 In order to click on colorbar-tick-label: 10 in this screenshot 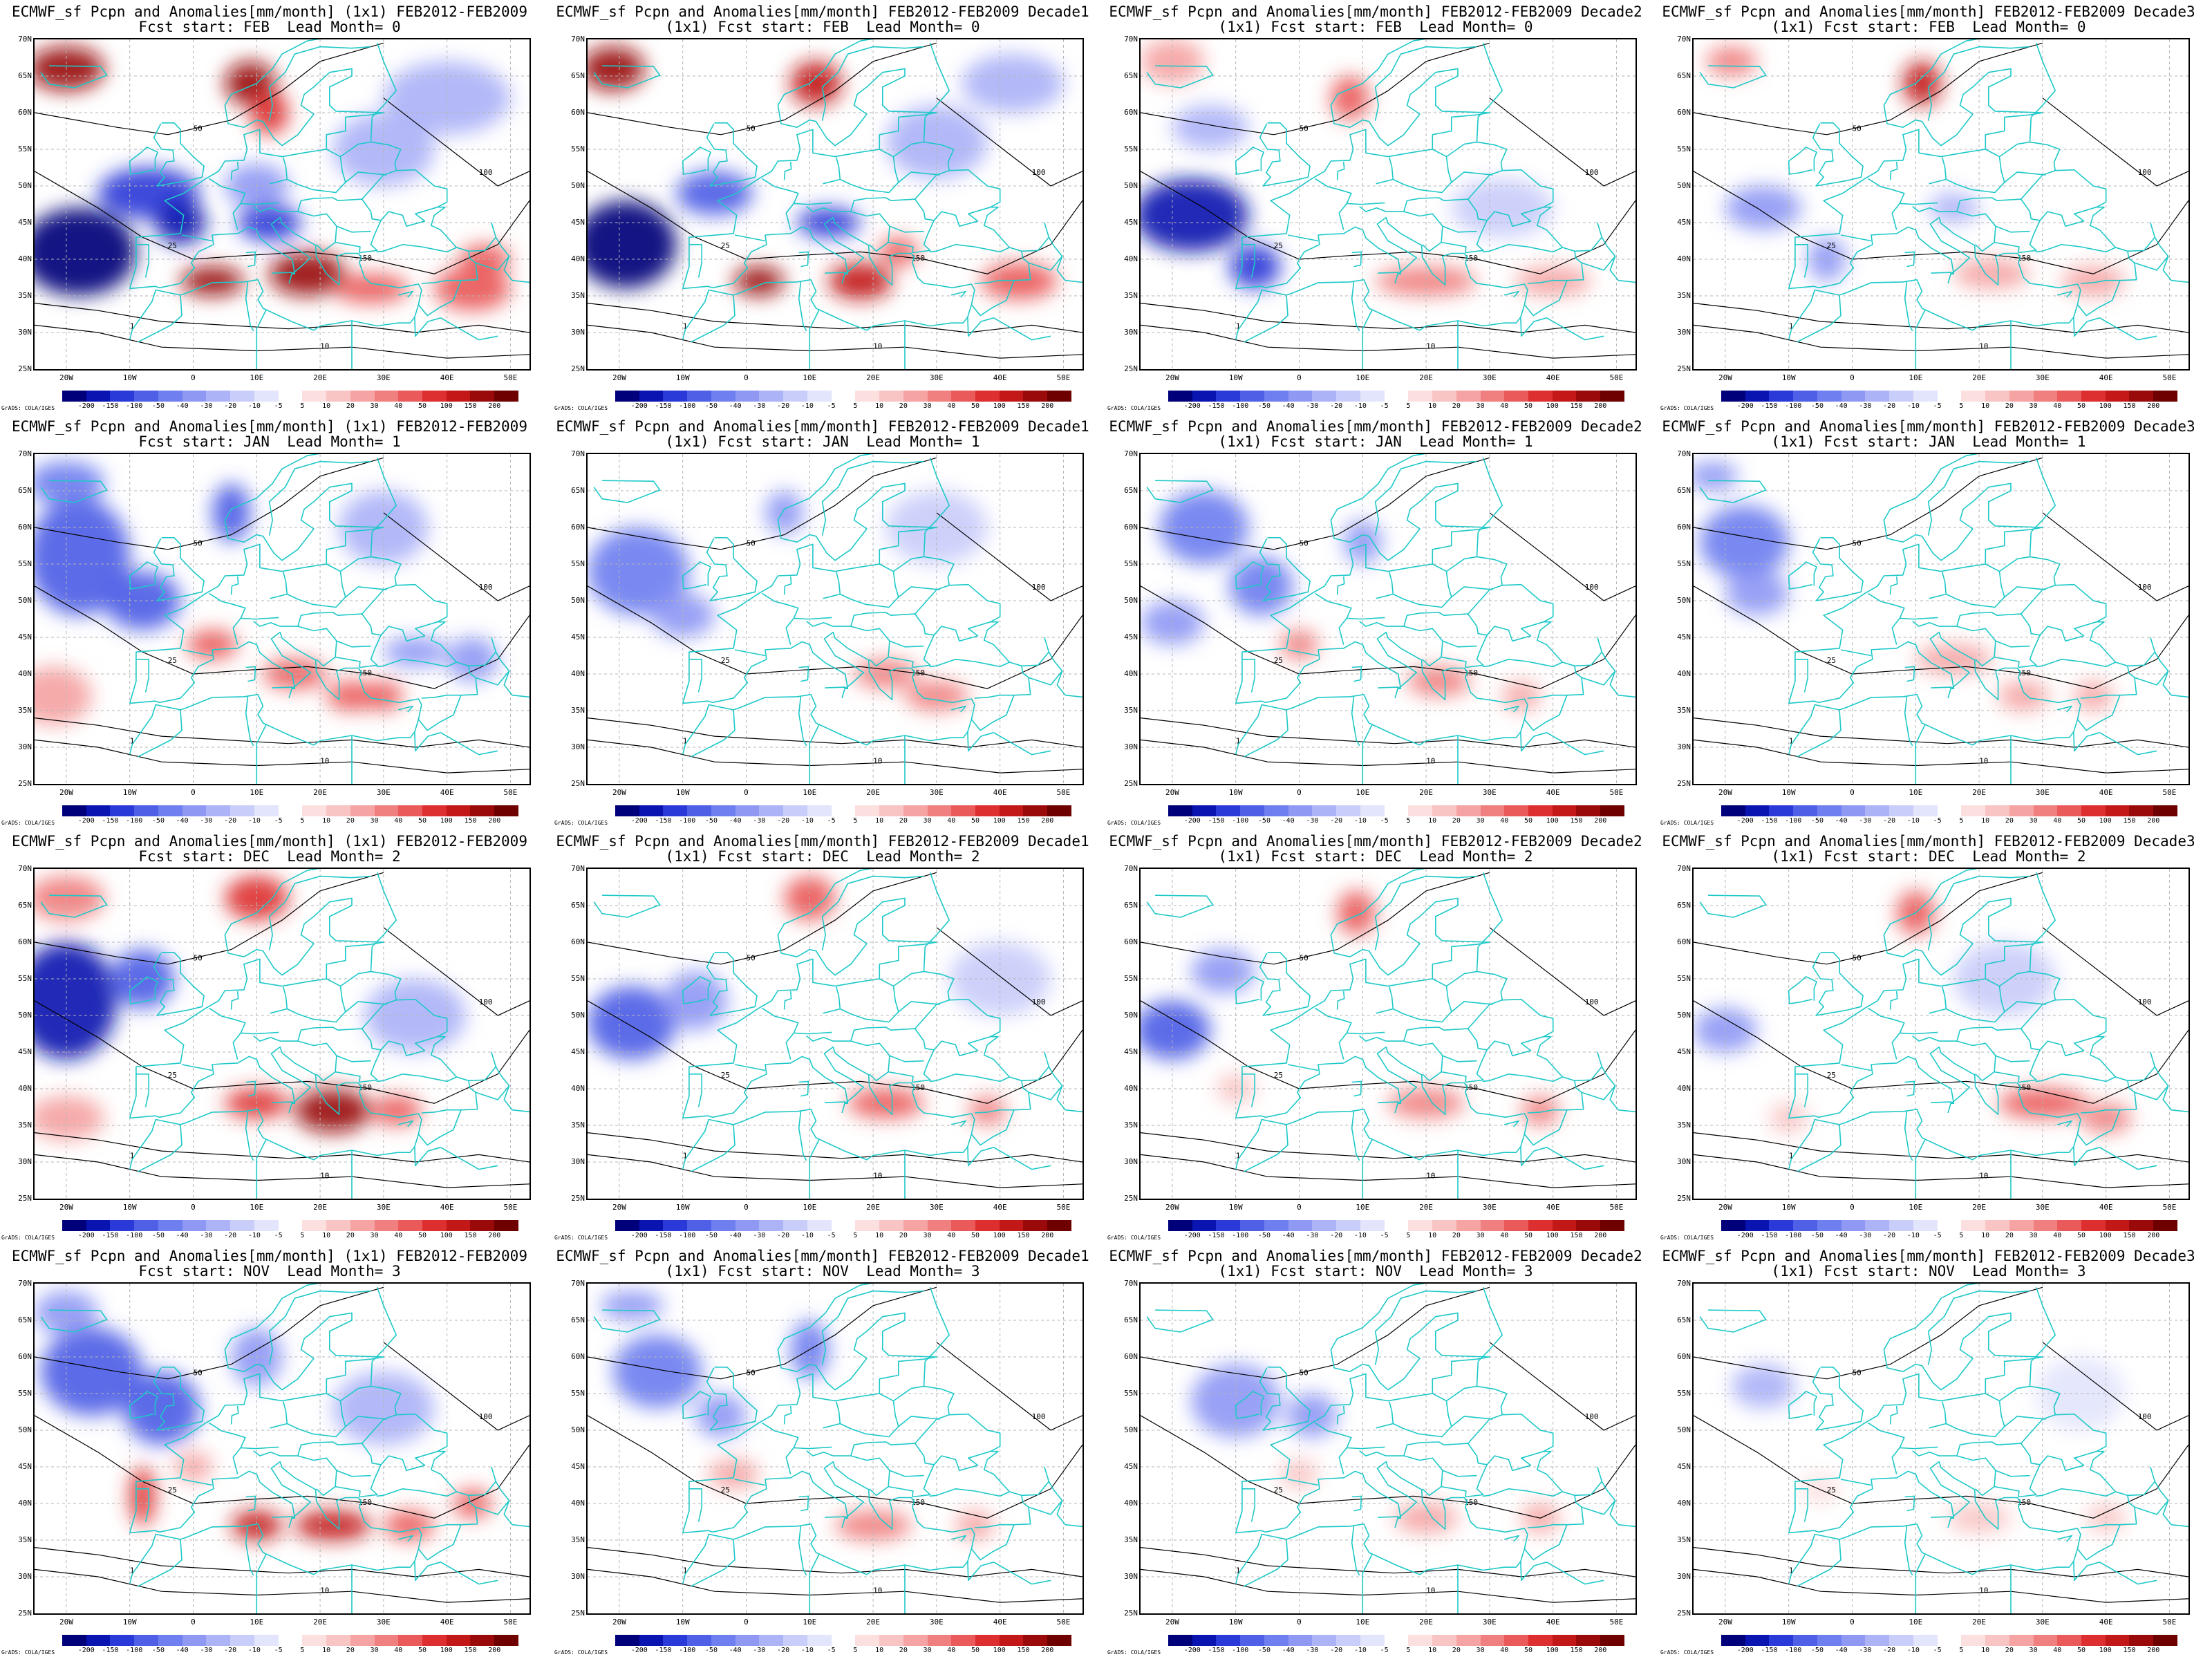, I will do `click(1432, 1235)`.